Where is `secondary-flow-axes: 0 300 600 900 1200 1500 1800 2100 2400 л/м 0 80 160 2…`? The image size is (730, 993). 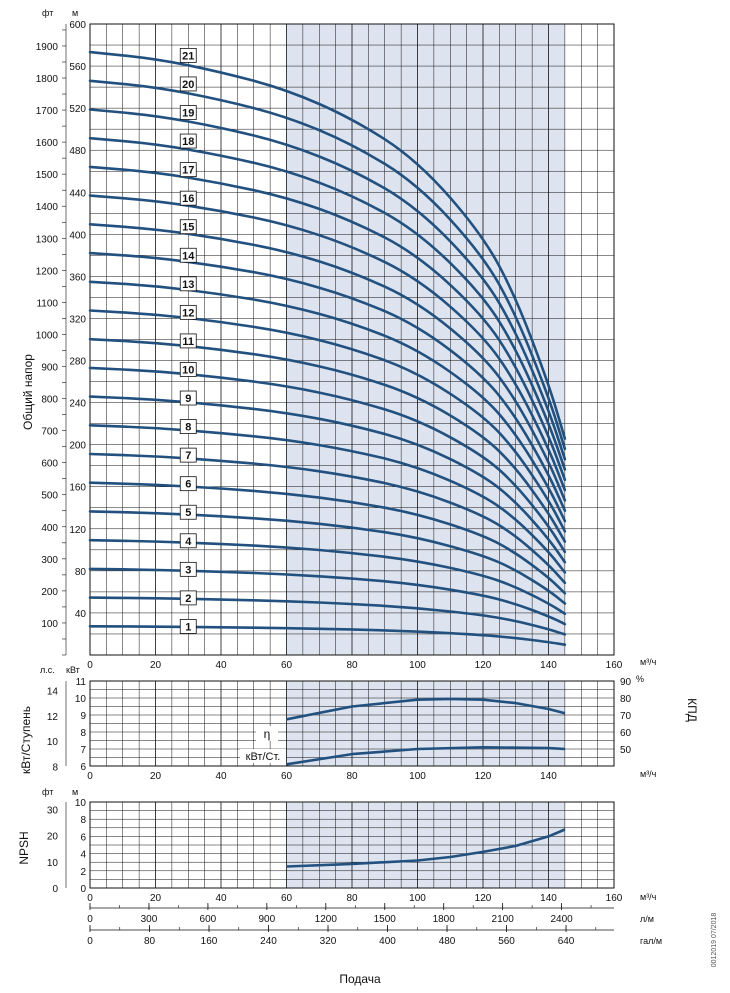 secondary-flow-axes: 0 300 600 900 1200 1500 1800 2100 2400 л/м 0 80 160 2… is located at coordinates (374, 925).